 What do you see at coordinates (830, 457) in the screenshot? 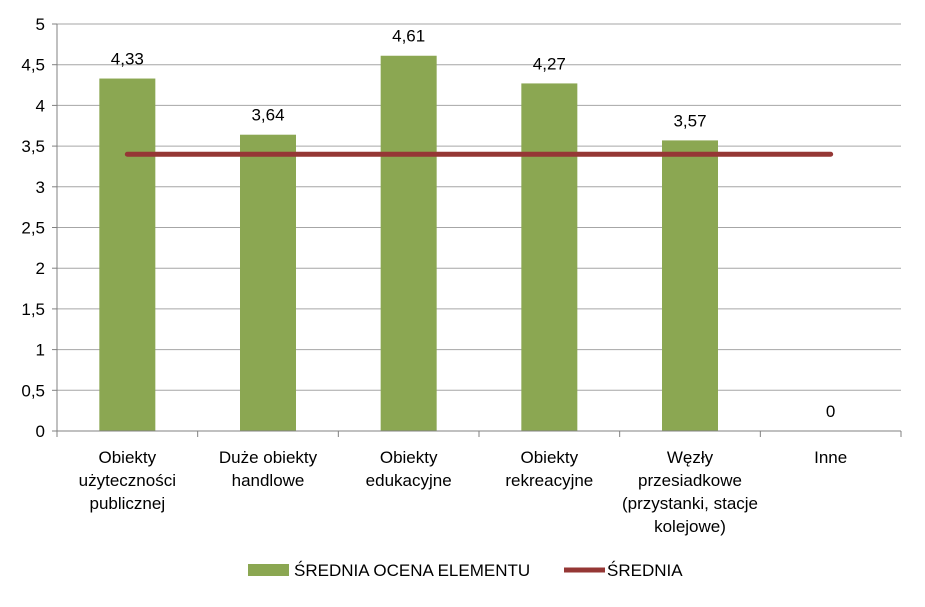
I see `x-category-label-line: Inne` at bounding box center [830, 457].